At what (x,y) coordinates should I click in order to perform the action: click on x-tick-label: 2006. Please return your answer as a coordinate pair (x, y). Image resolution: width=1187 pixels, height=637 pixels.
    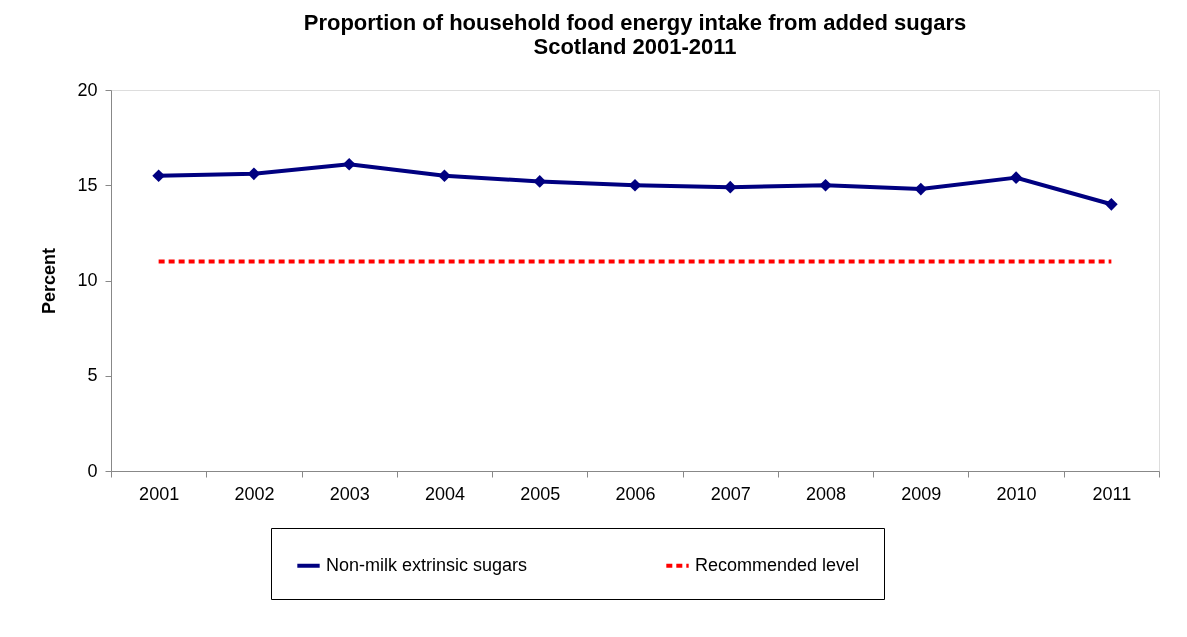
    Looking at the image, I should click on (635, 493).